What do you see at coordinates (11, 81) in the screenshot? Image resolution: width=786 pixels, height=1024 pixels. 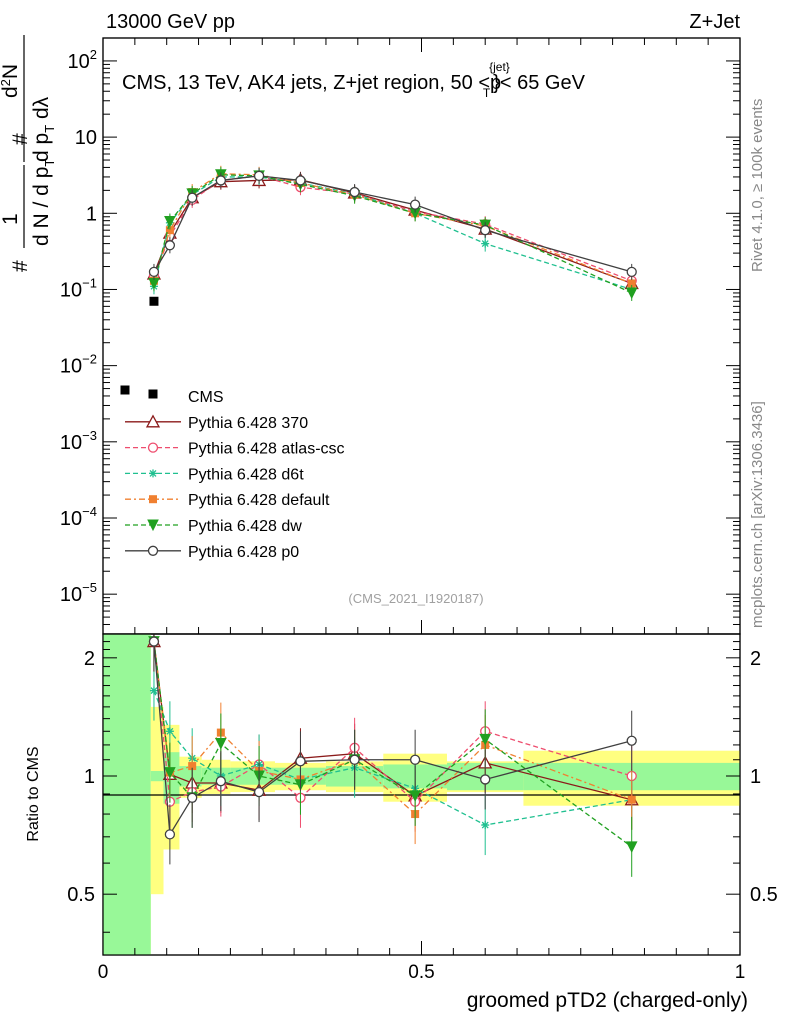 I see `ylabel-d2n: d2N` at bounding box center [11, 81].